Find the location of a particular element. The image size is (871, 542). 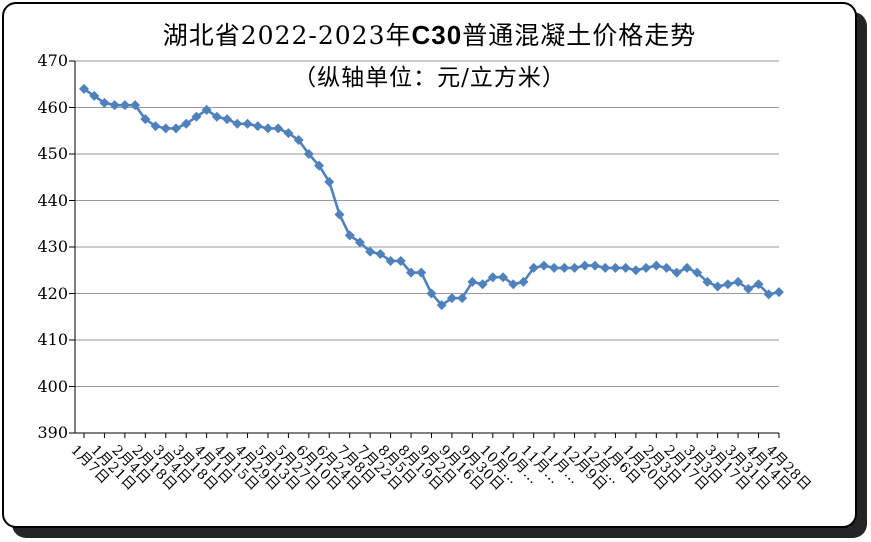

y-axis-tick-label: 430 is located at coordinates (52, 246).